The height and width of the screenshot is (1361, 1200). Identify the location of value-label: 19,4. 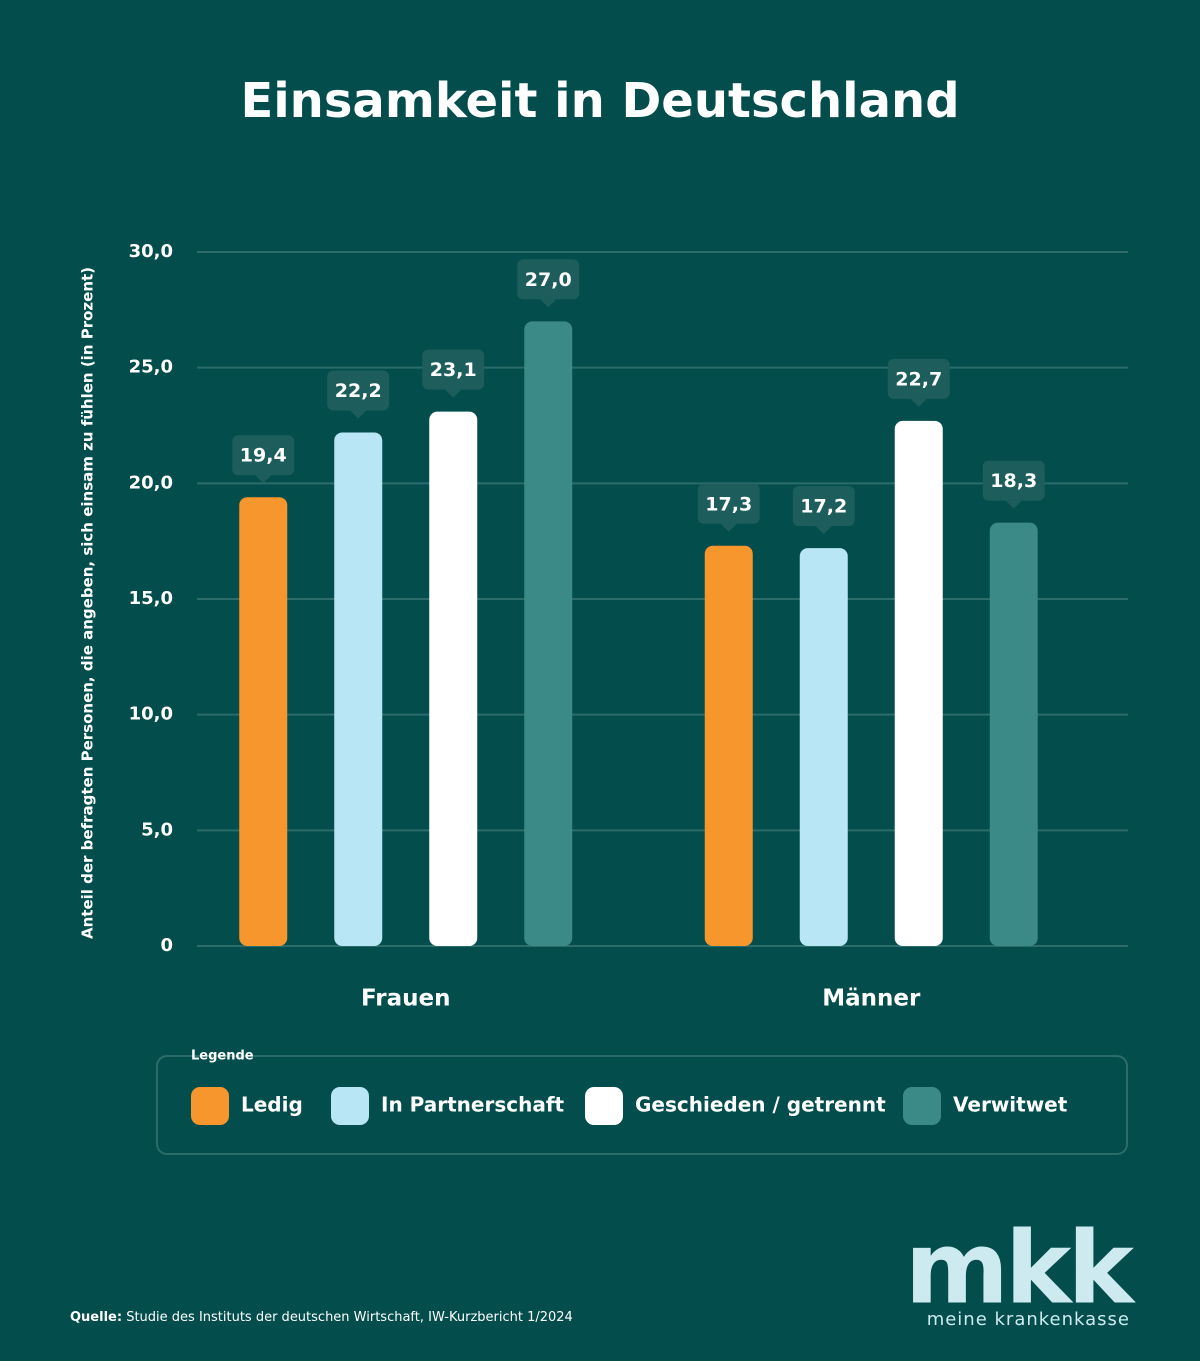
(263, 456).